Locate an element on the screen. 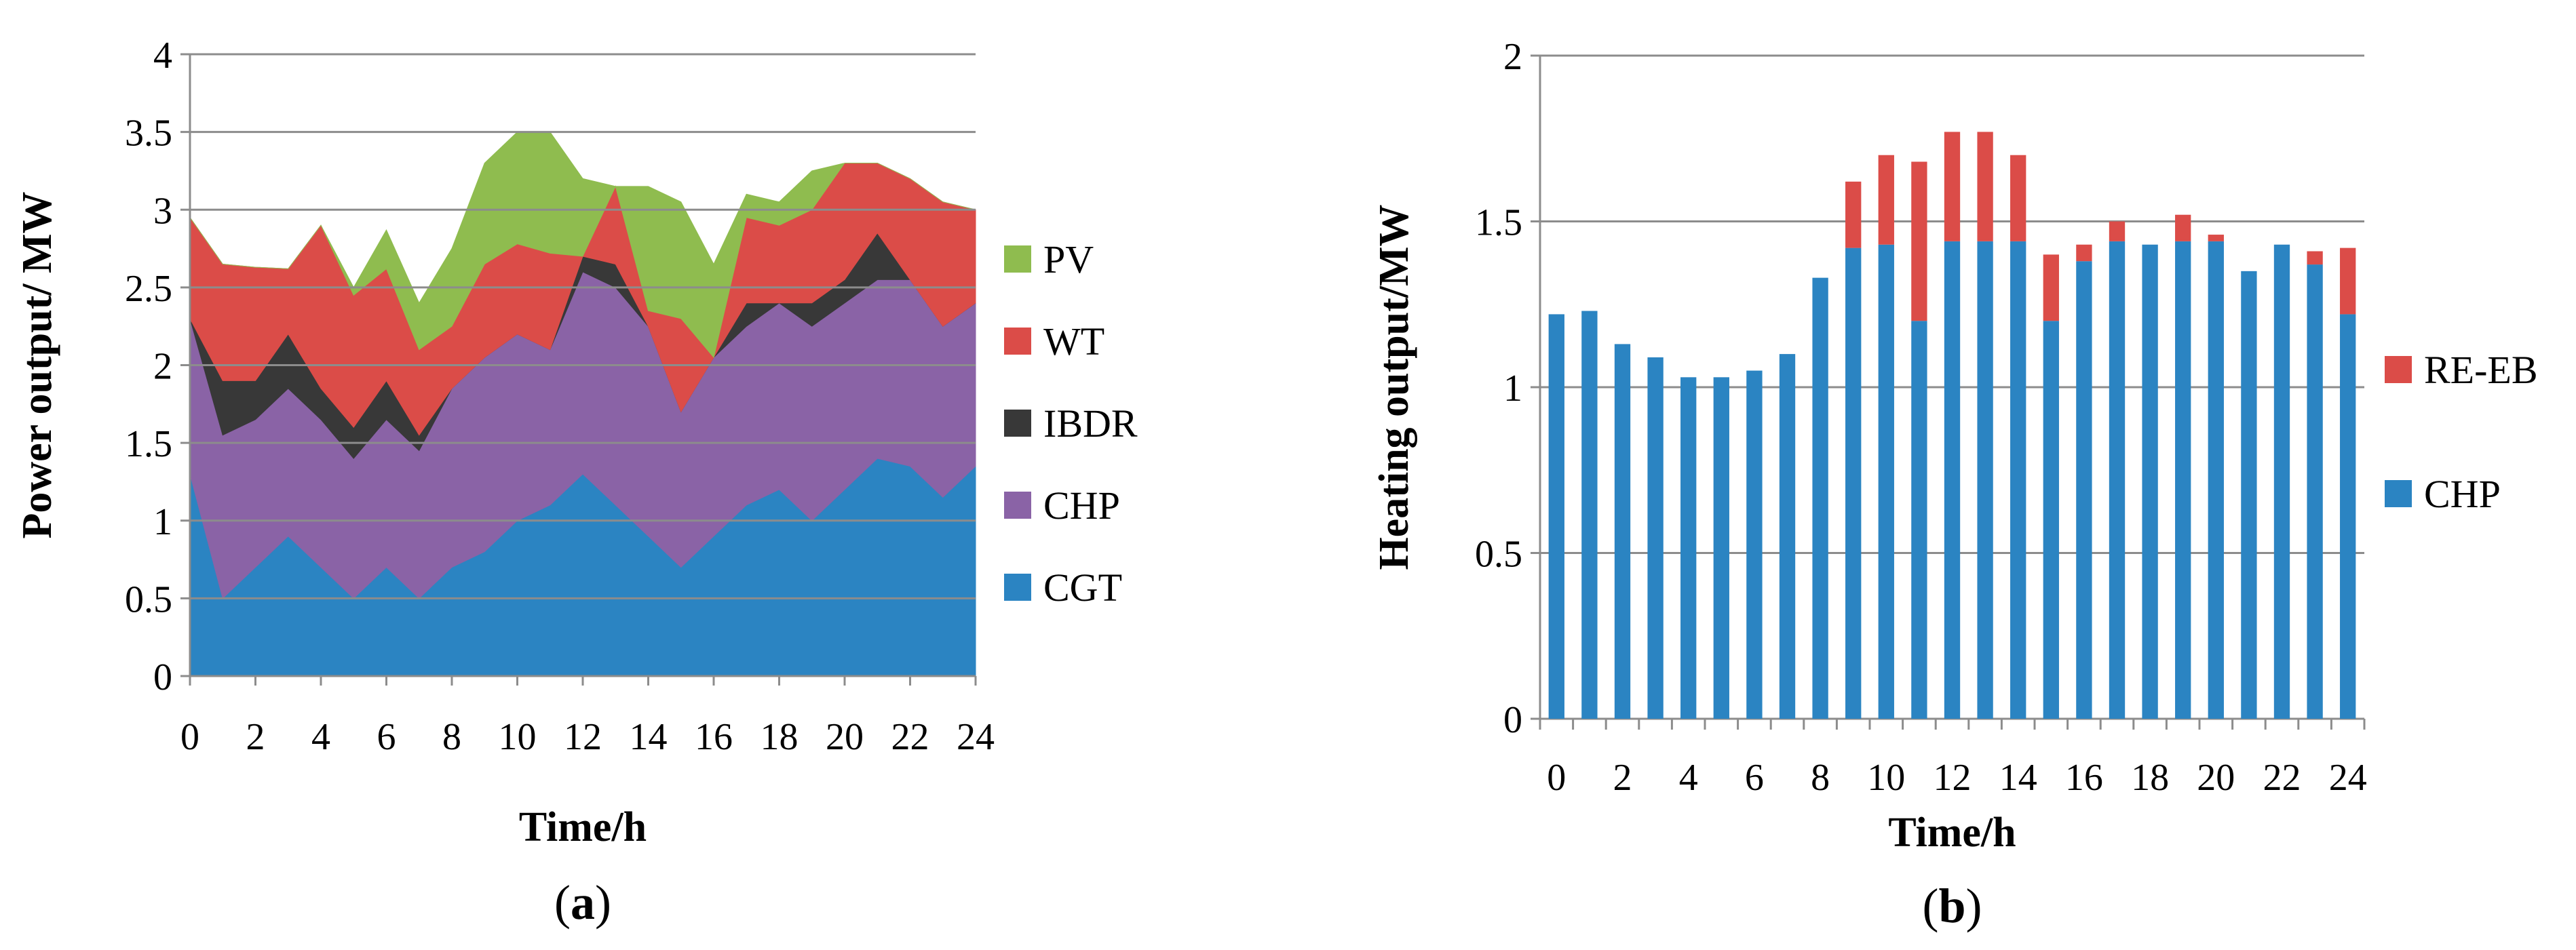  y-tick-label: 2.5 is located at coordinates (148, 289).